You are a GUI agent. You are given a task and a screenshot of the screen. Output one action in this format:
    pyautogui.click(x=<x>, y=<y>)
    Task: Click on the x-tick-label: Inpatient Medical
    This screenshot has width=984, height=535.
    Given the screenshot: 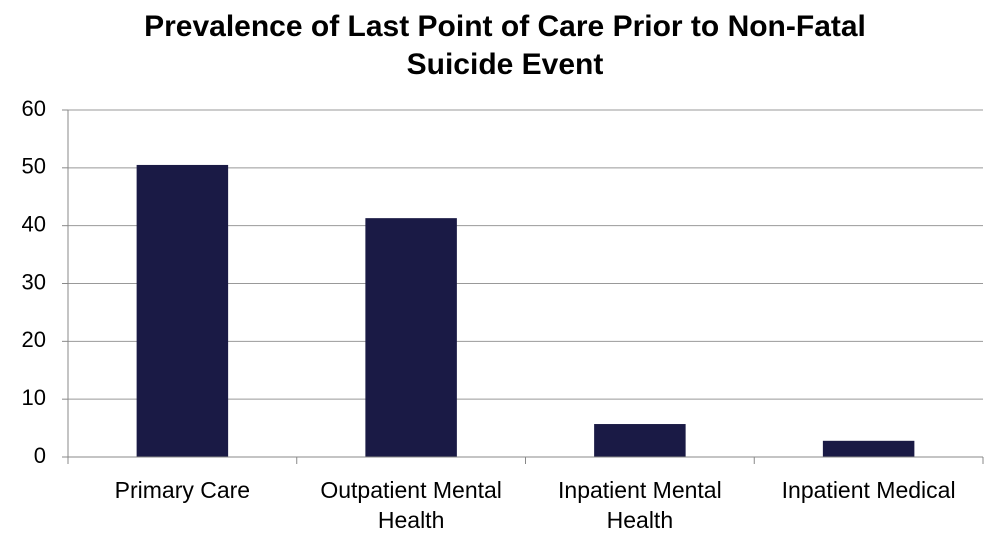 What is the action you would take?
    pyautogui.click(x=868, y=490)
    